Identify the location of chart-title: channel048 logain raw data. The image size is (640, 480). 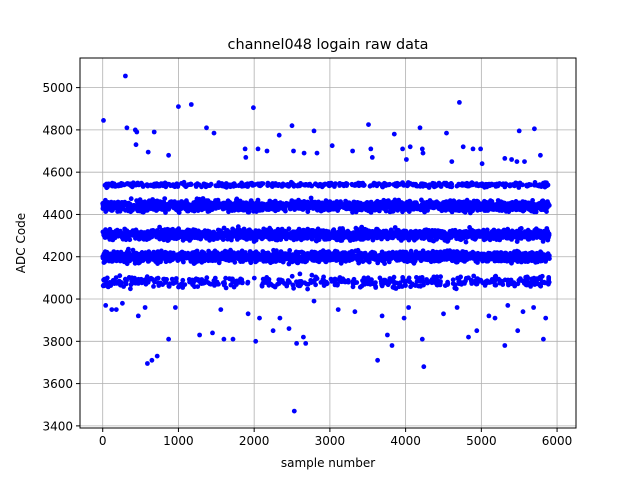
(328, 45).